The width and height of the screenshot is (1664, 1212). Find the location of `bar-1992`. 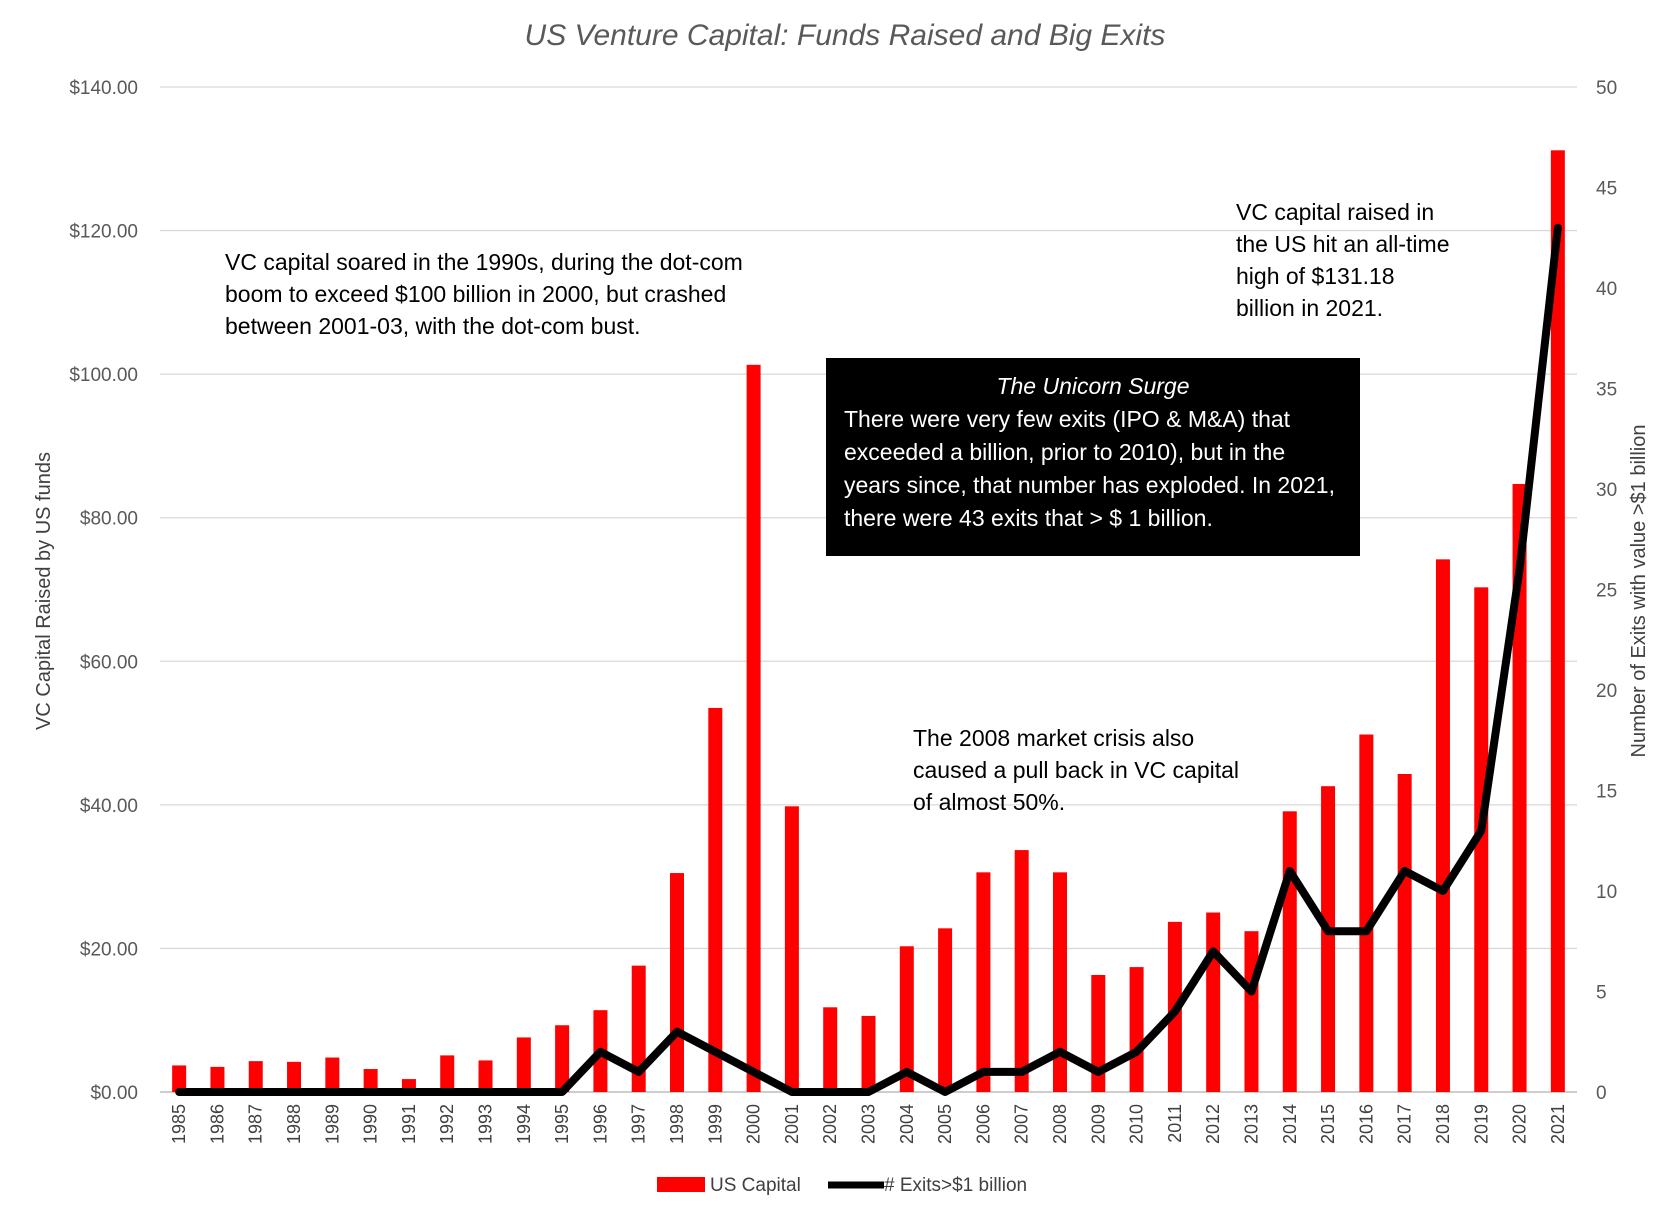

bar-1992 is located at coordinates (447, 1073).